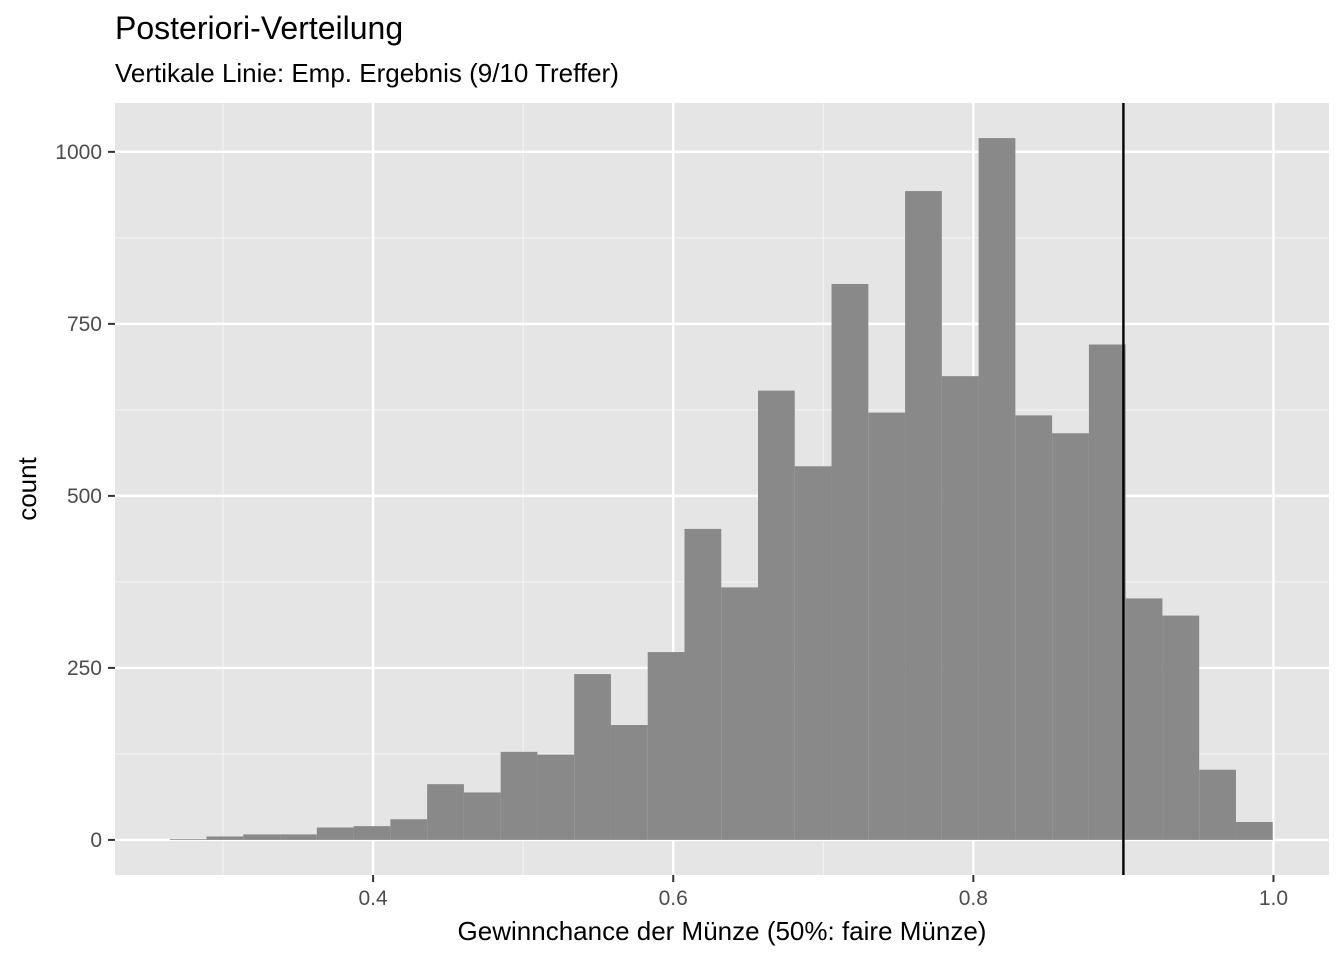  Describe the element at coordinates (973, 898) in the screenshot. I see `x-tick-label: 0.8` at that location.